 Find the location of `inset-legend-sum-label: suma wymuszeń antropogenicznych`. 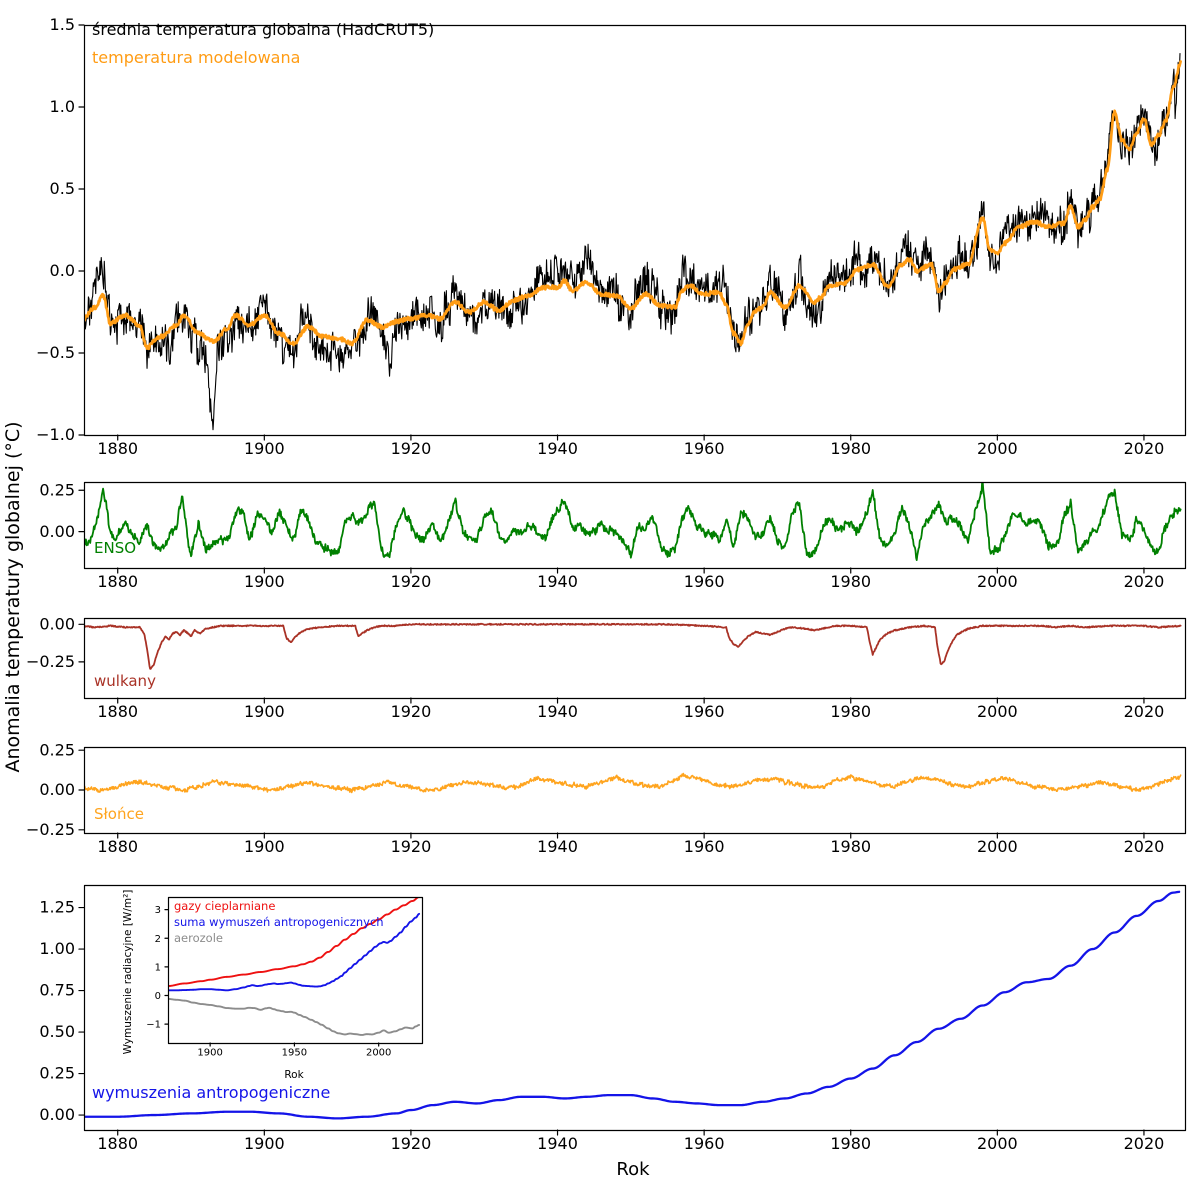

inset-legend-sum-label: suma wymuszeń antropogenicznych is located at coordinates (279, 922).